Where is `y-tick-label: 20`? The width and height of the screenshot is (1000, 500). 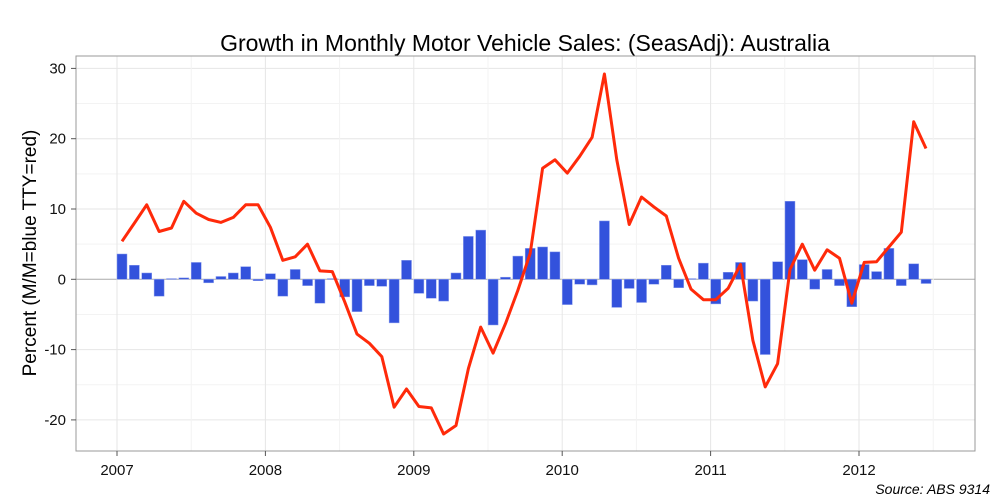
y-tick-label: 20 is located at coordinates (57, 139).